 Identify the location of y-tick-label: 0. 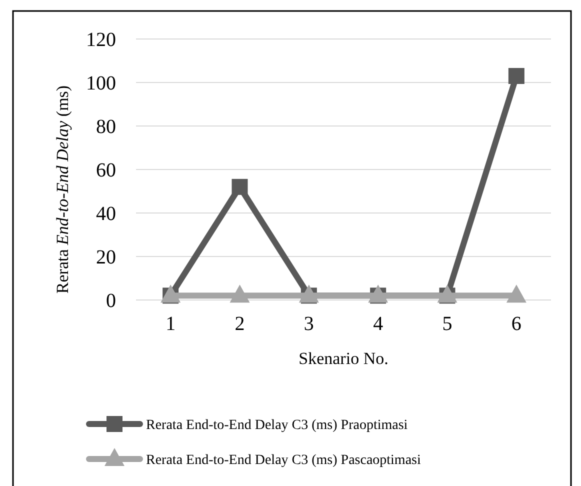
(111, 301).